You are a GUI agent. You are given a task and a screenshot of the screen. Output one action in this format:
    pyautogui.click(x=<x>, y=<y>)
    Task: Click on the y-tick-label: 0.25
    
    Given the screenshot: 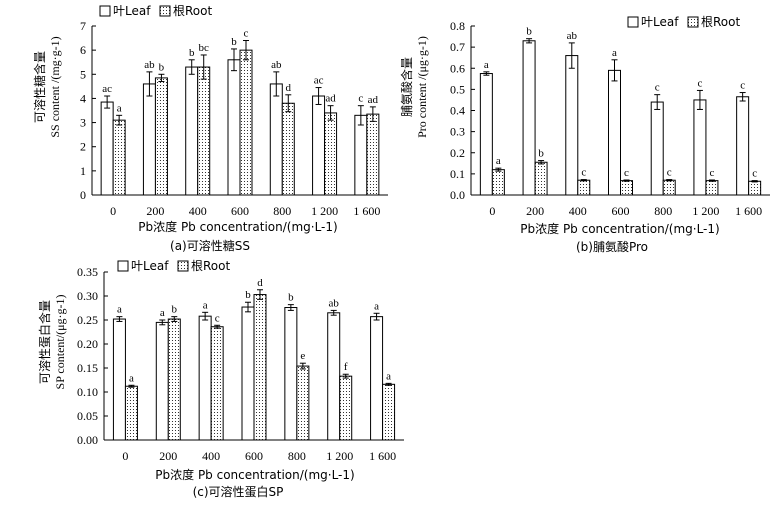 What is the action you would take?
    pyautogui.click(x=87, y=320)
    